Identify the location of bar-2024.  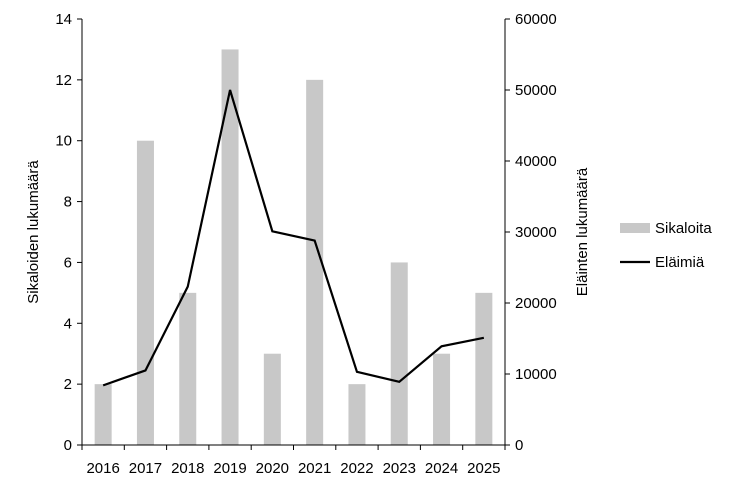
(442, 399).